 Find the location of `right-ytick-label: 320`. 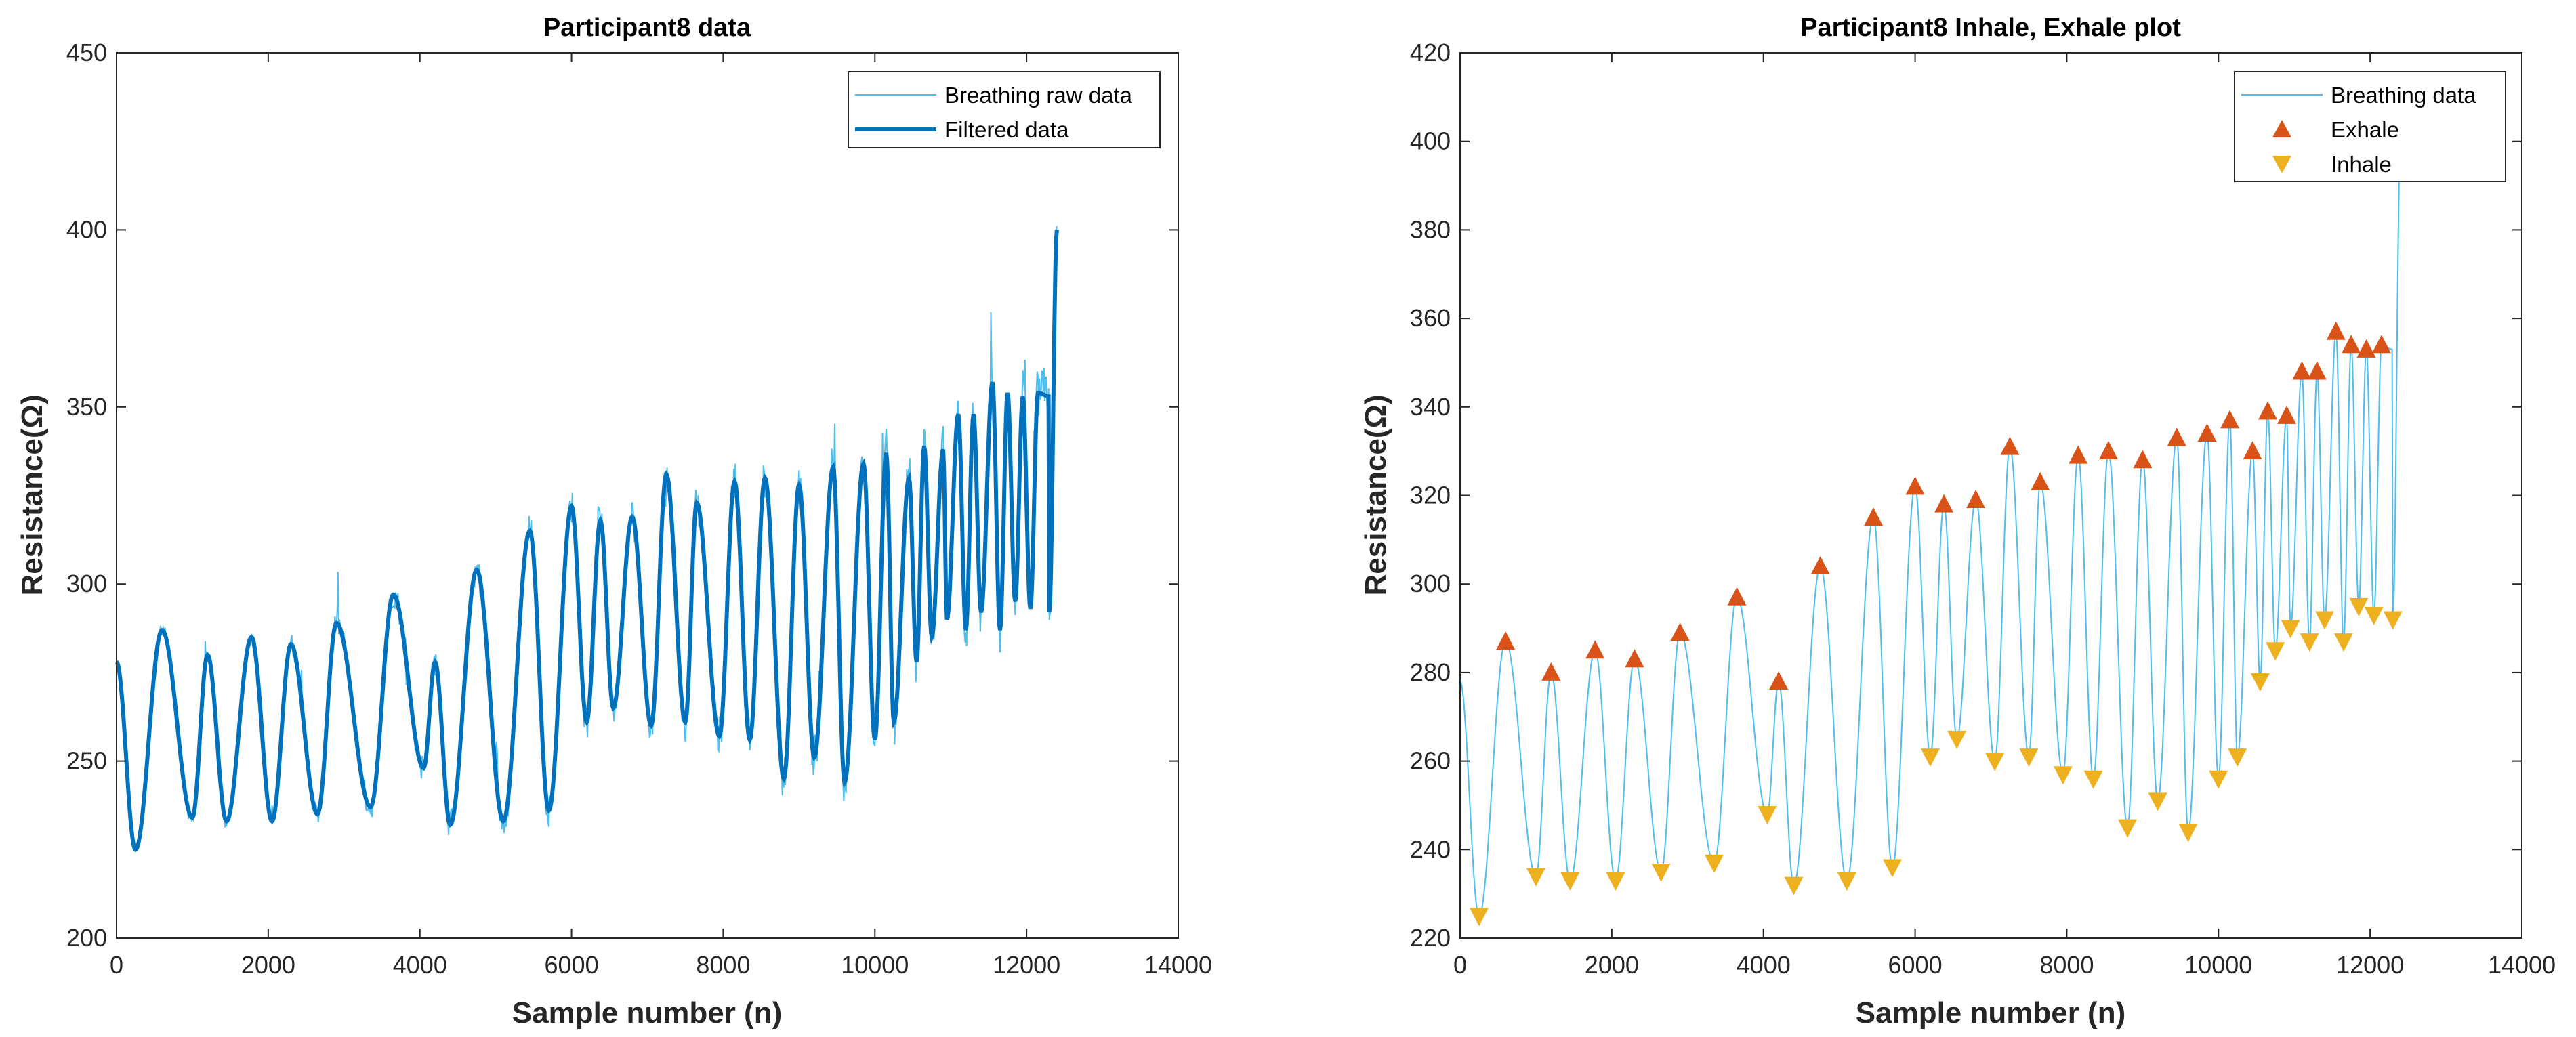

right-ytick-label: 320 is located at coordinates (1430, 495).